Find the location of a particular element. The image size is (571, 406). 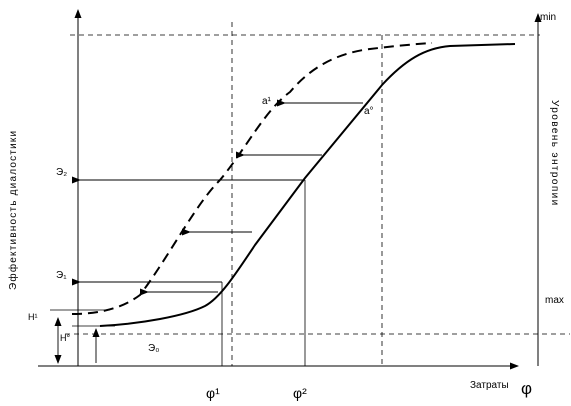

e1-label: Э₁ is located at coordinates (61, 275).